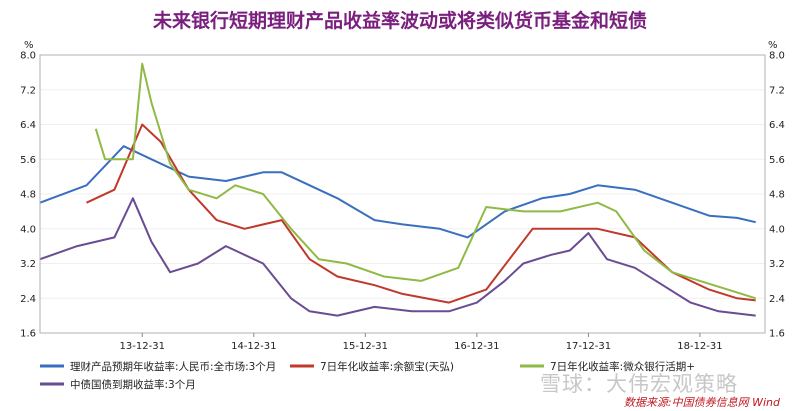 This screenshot has height=411, width=800. I want to click on y-tick-right: 7.2, so click(777, 90).